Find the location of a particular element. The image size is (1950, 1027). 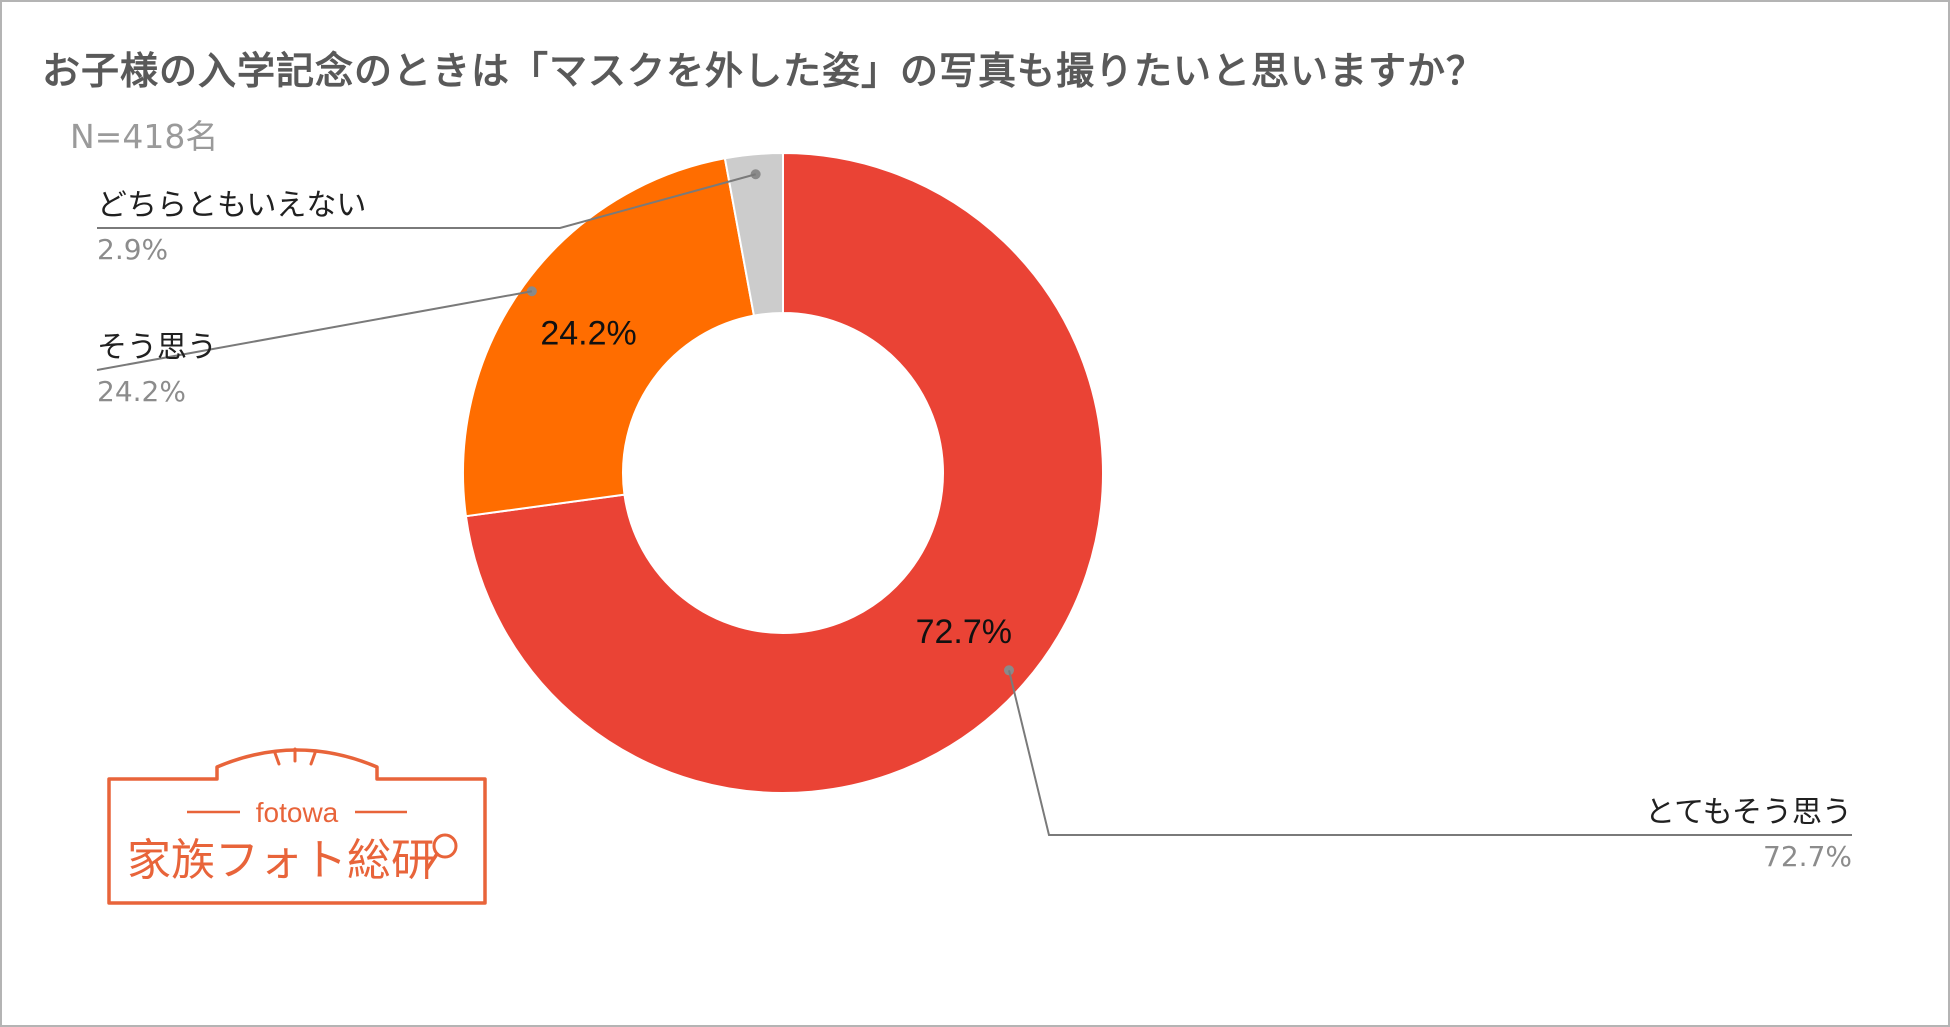

chart-title: お子様の入学記念のときは「マスクを外した姿」の写真も撮りたいと思いますか？ is located at coordinates (764, 71).